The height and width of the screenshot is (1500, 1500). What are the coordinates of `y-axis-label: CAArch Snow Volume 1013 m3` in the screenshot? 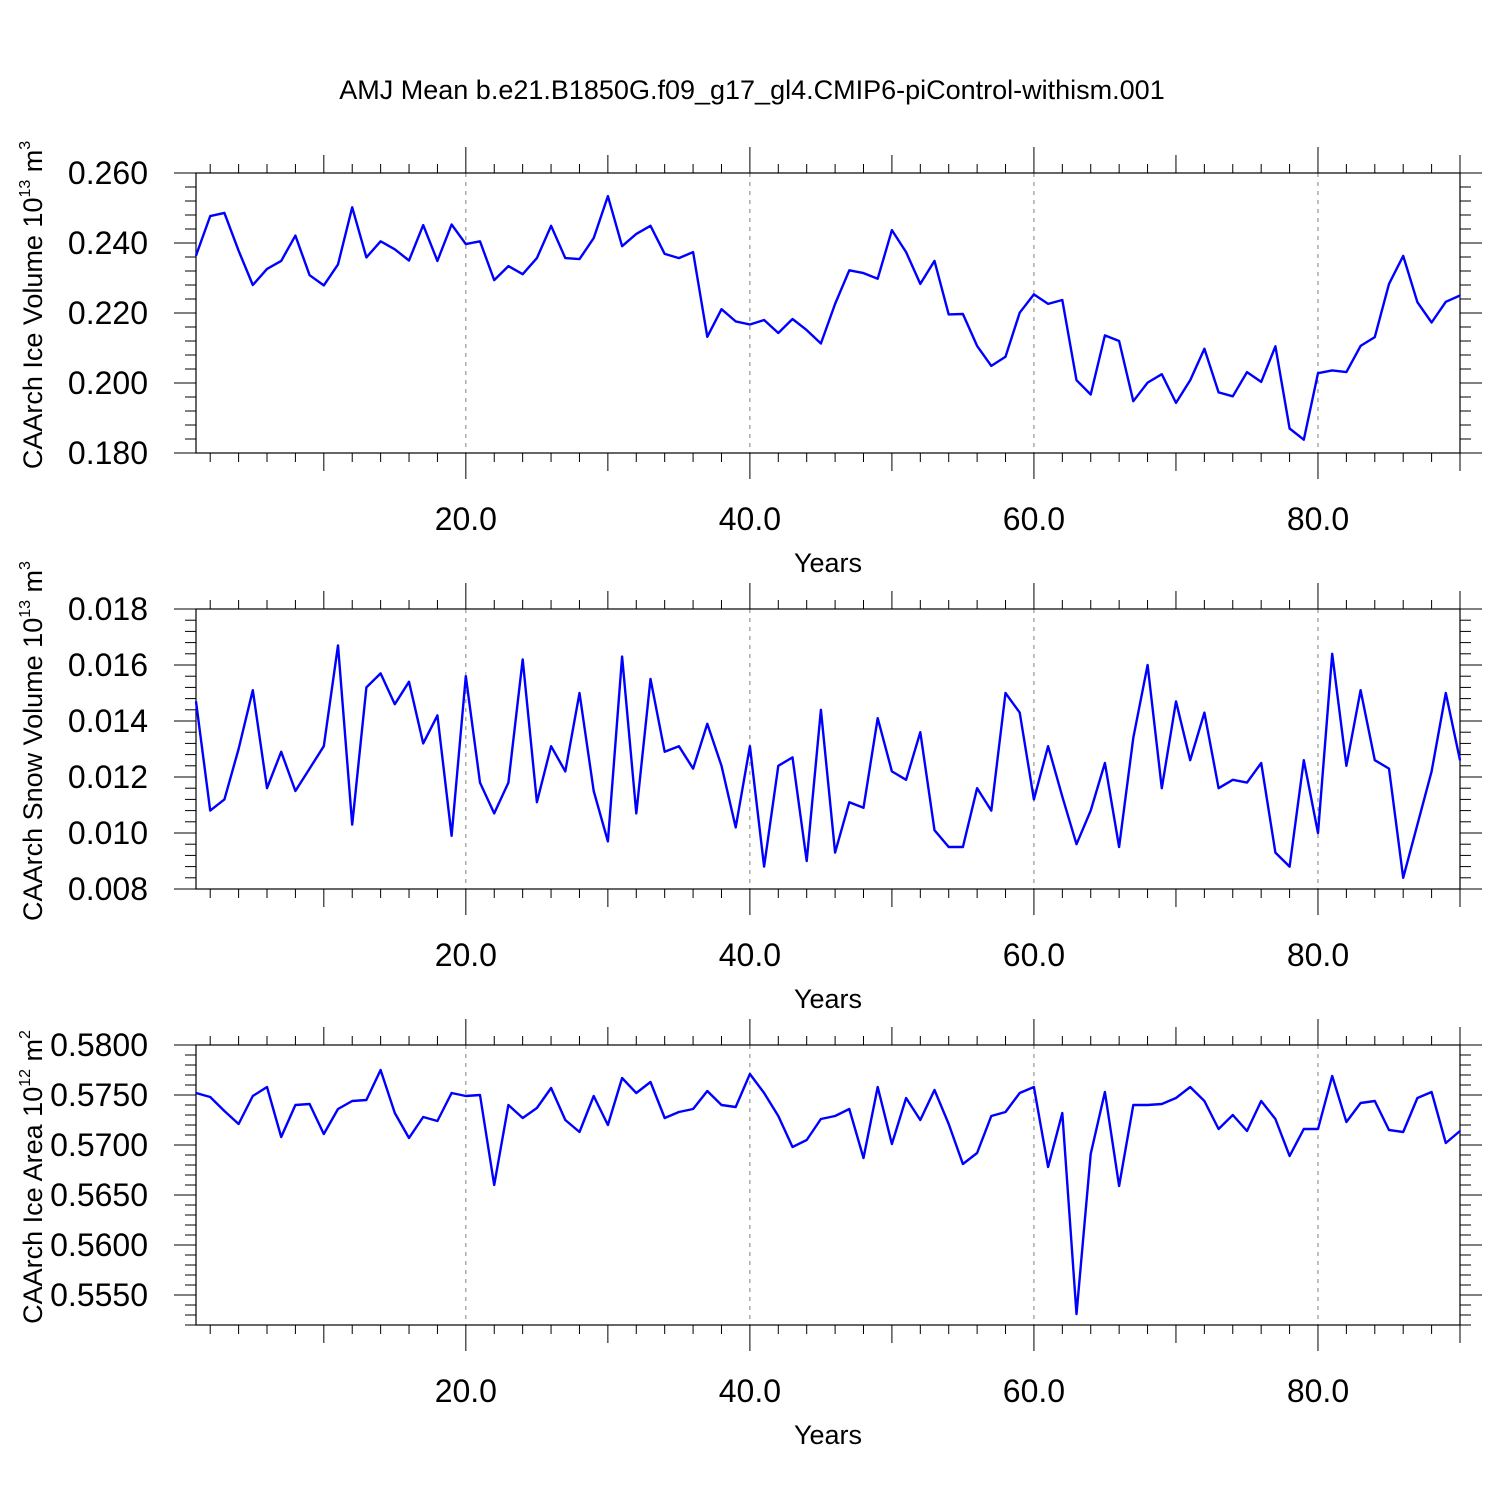 It's located at (32, 741).